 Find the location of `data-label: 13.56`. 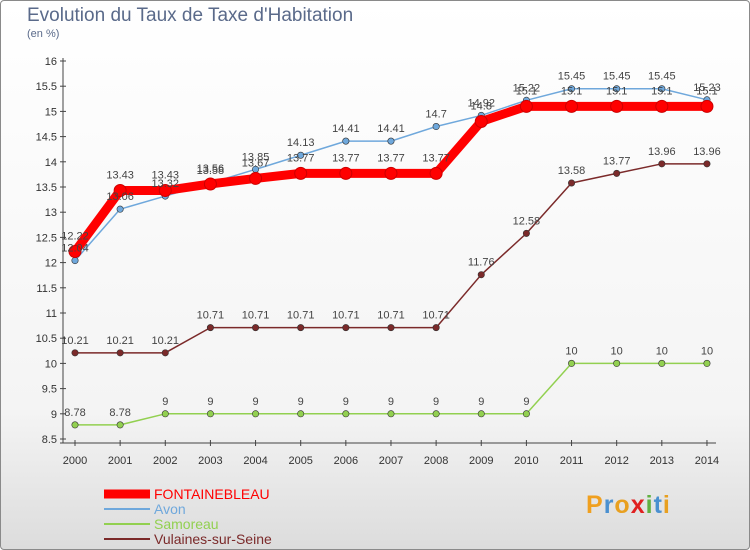

data-label: 13.56 is located at coordinates (211, 169).